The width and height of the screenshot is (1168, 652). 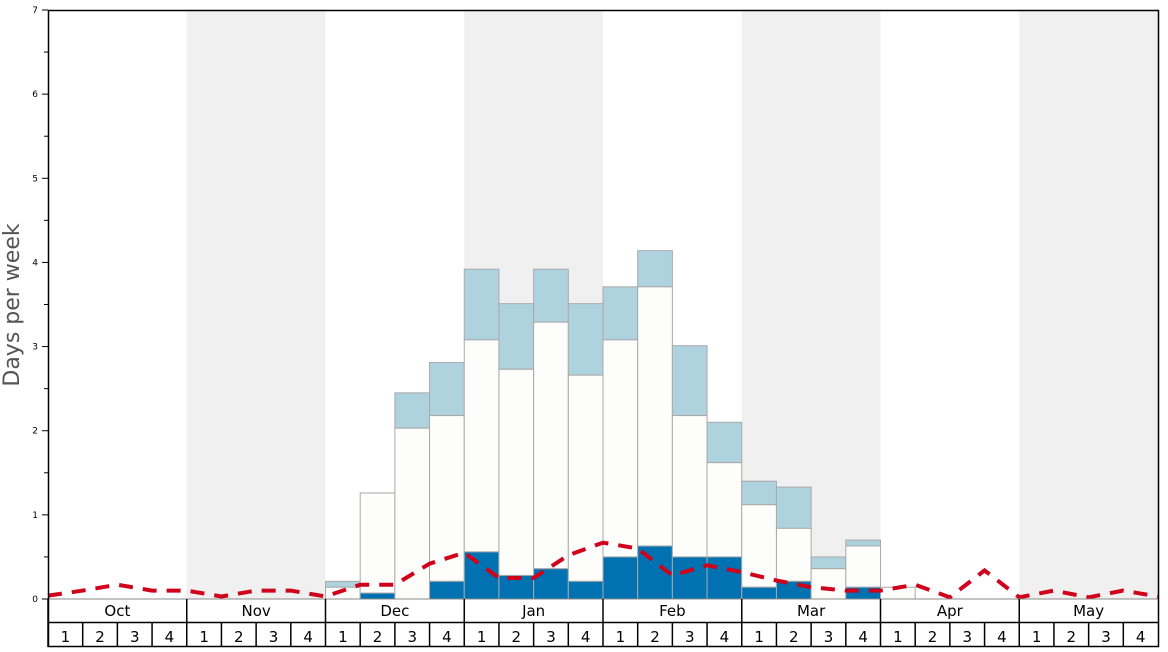 What do you see at coordinates (35, 348) in the screenshot?
I see `y-tick-label: 3` at bounding box center [35, 348].